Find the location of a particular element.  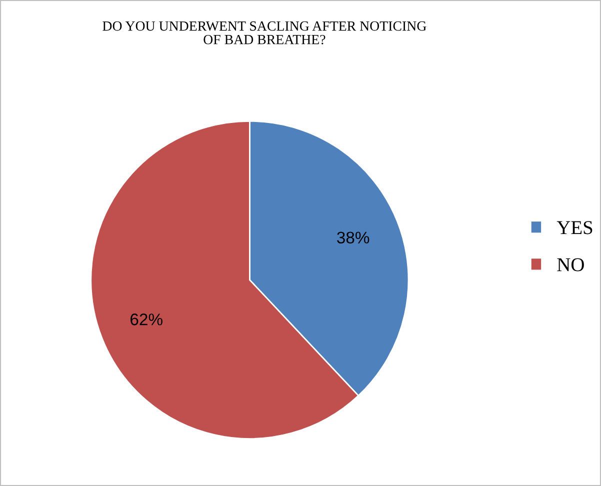

legend-label: YES is located at coordinates (574, 227).